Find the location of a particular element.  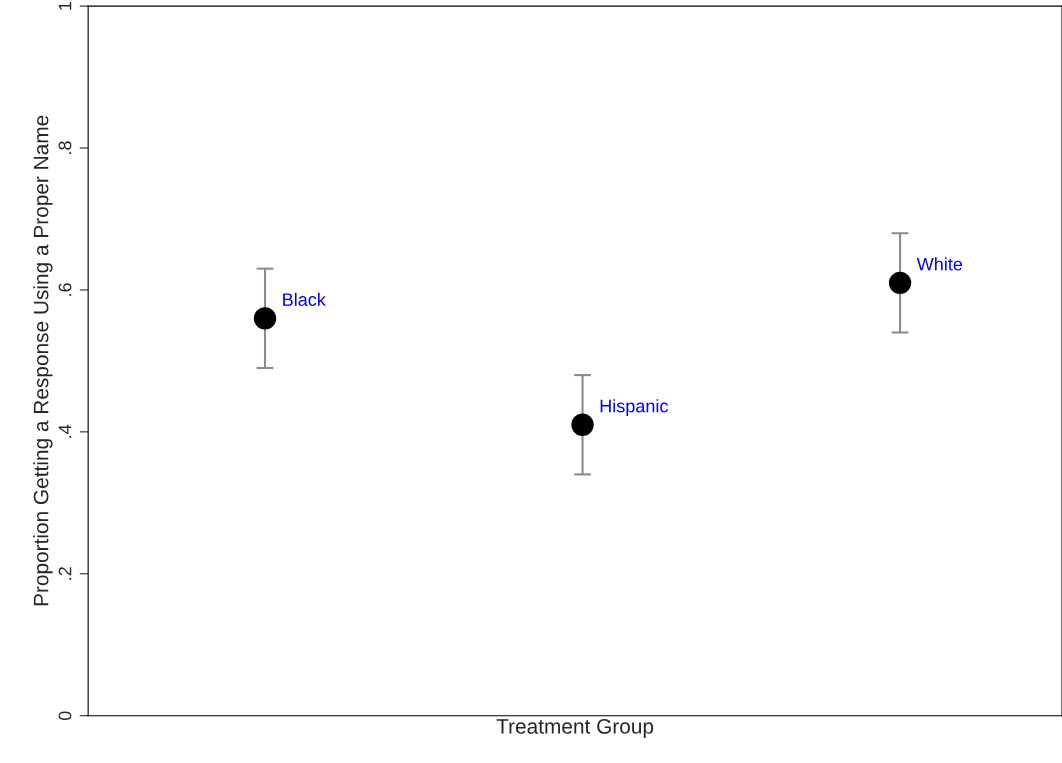

x-tick-label: White is located at coordinates (939, 264).